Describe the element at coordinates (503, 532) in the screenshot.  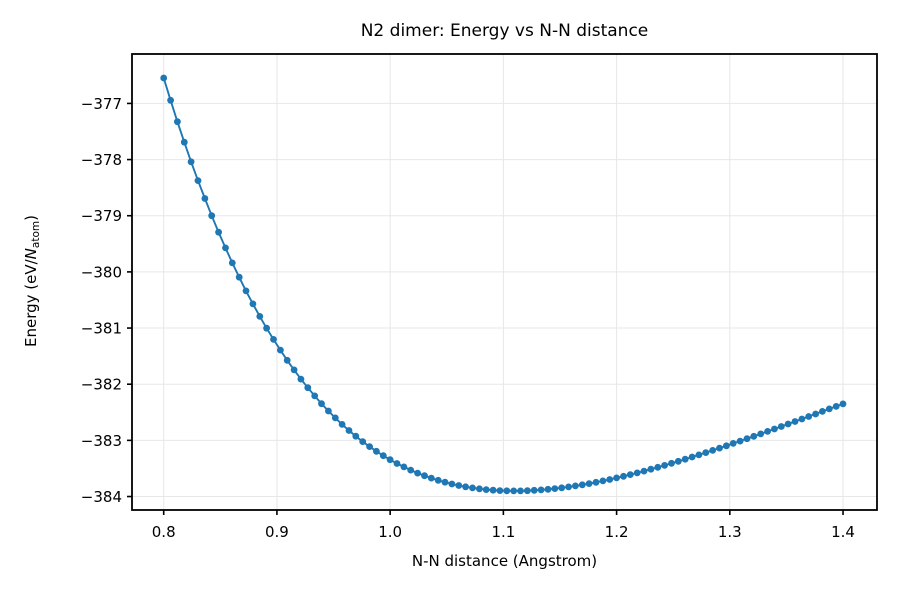
I see `x-tick-label: 1.1` at that location.